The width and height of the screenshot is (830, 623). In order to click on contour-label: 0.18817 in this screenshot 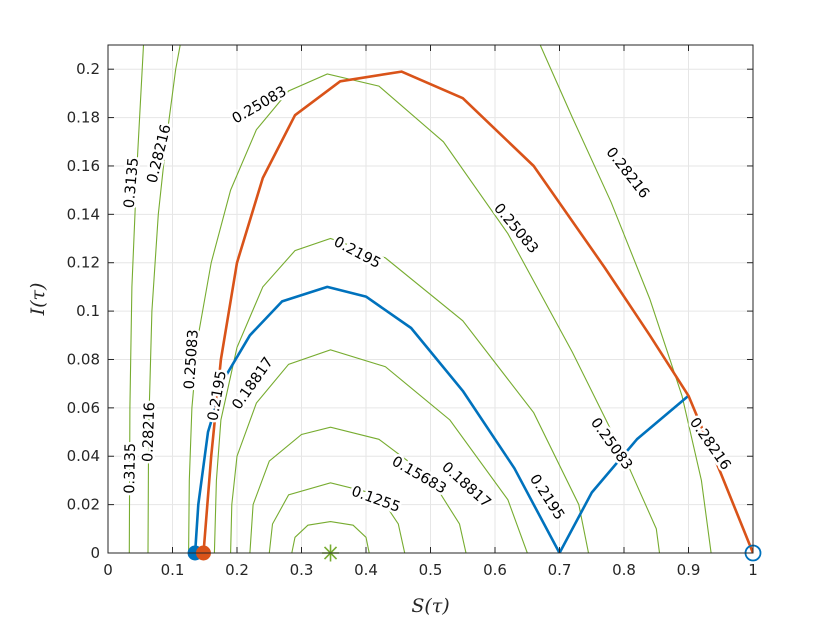, I will do `click(253, 384)`.